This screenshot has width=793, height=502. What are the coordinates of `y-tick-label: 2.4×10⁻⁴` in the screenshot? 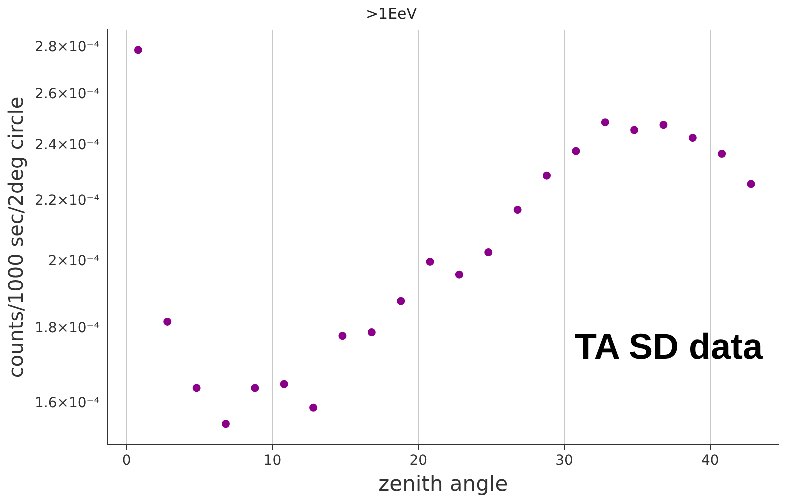 It's located at (67, 146).